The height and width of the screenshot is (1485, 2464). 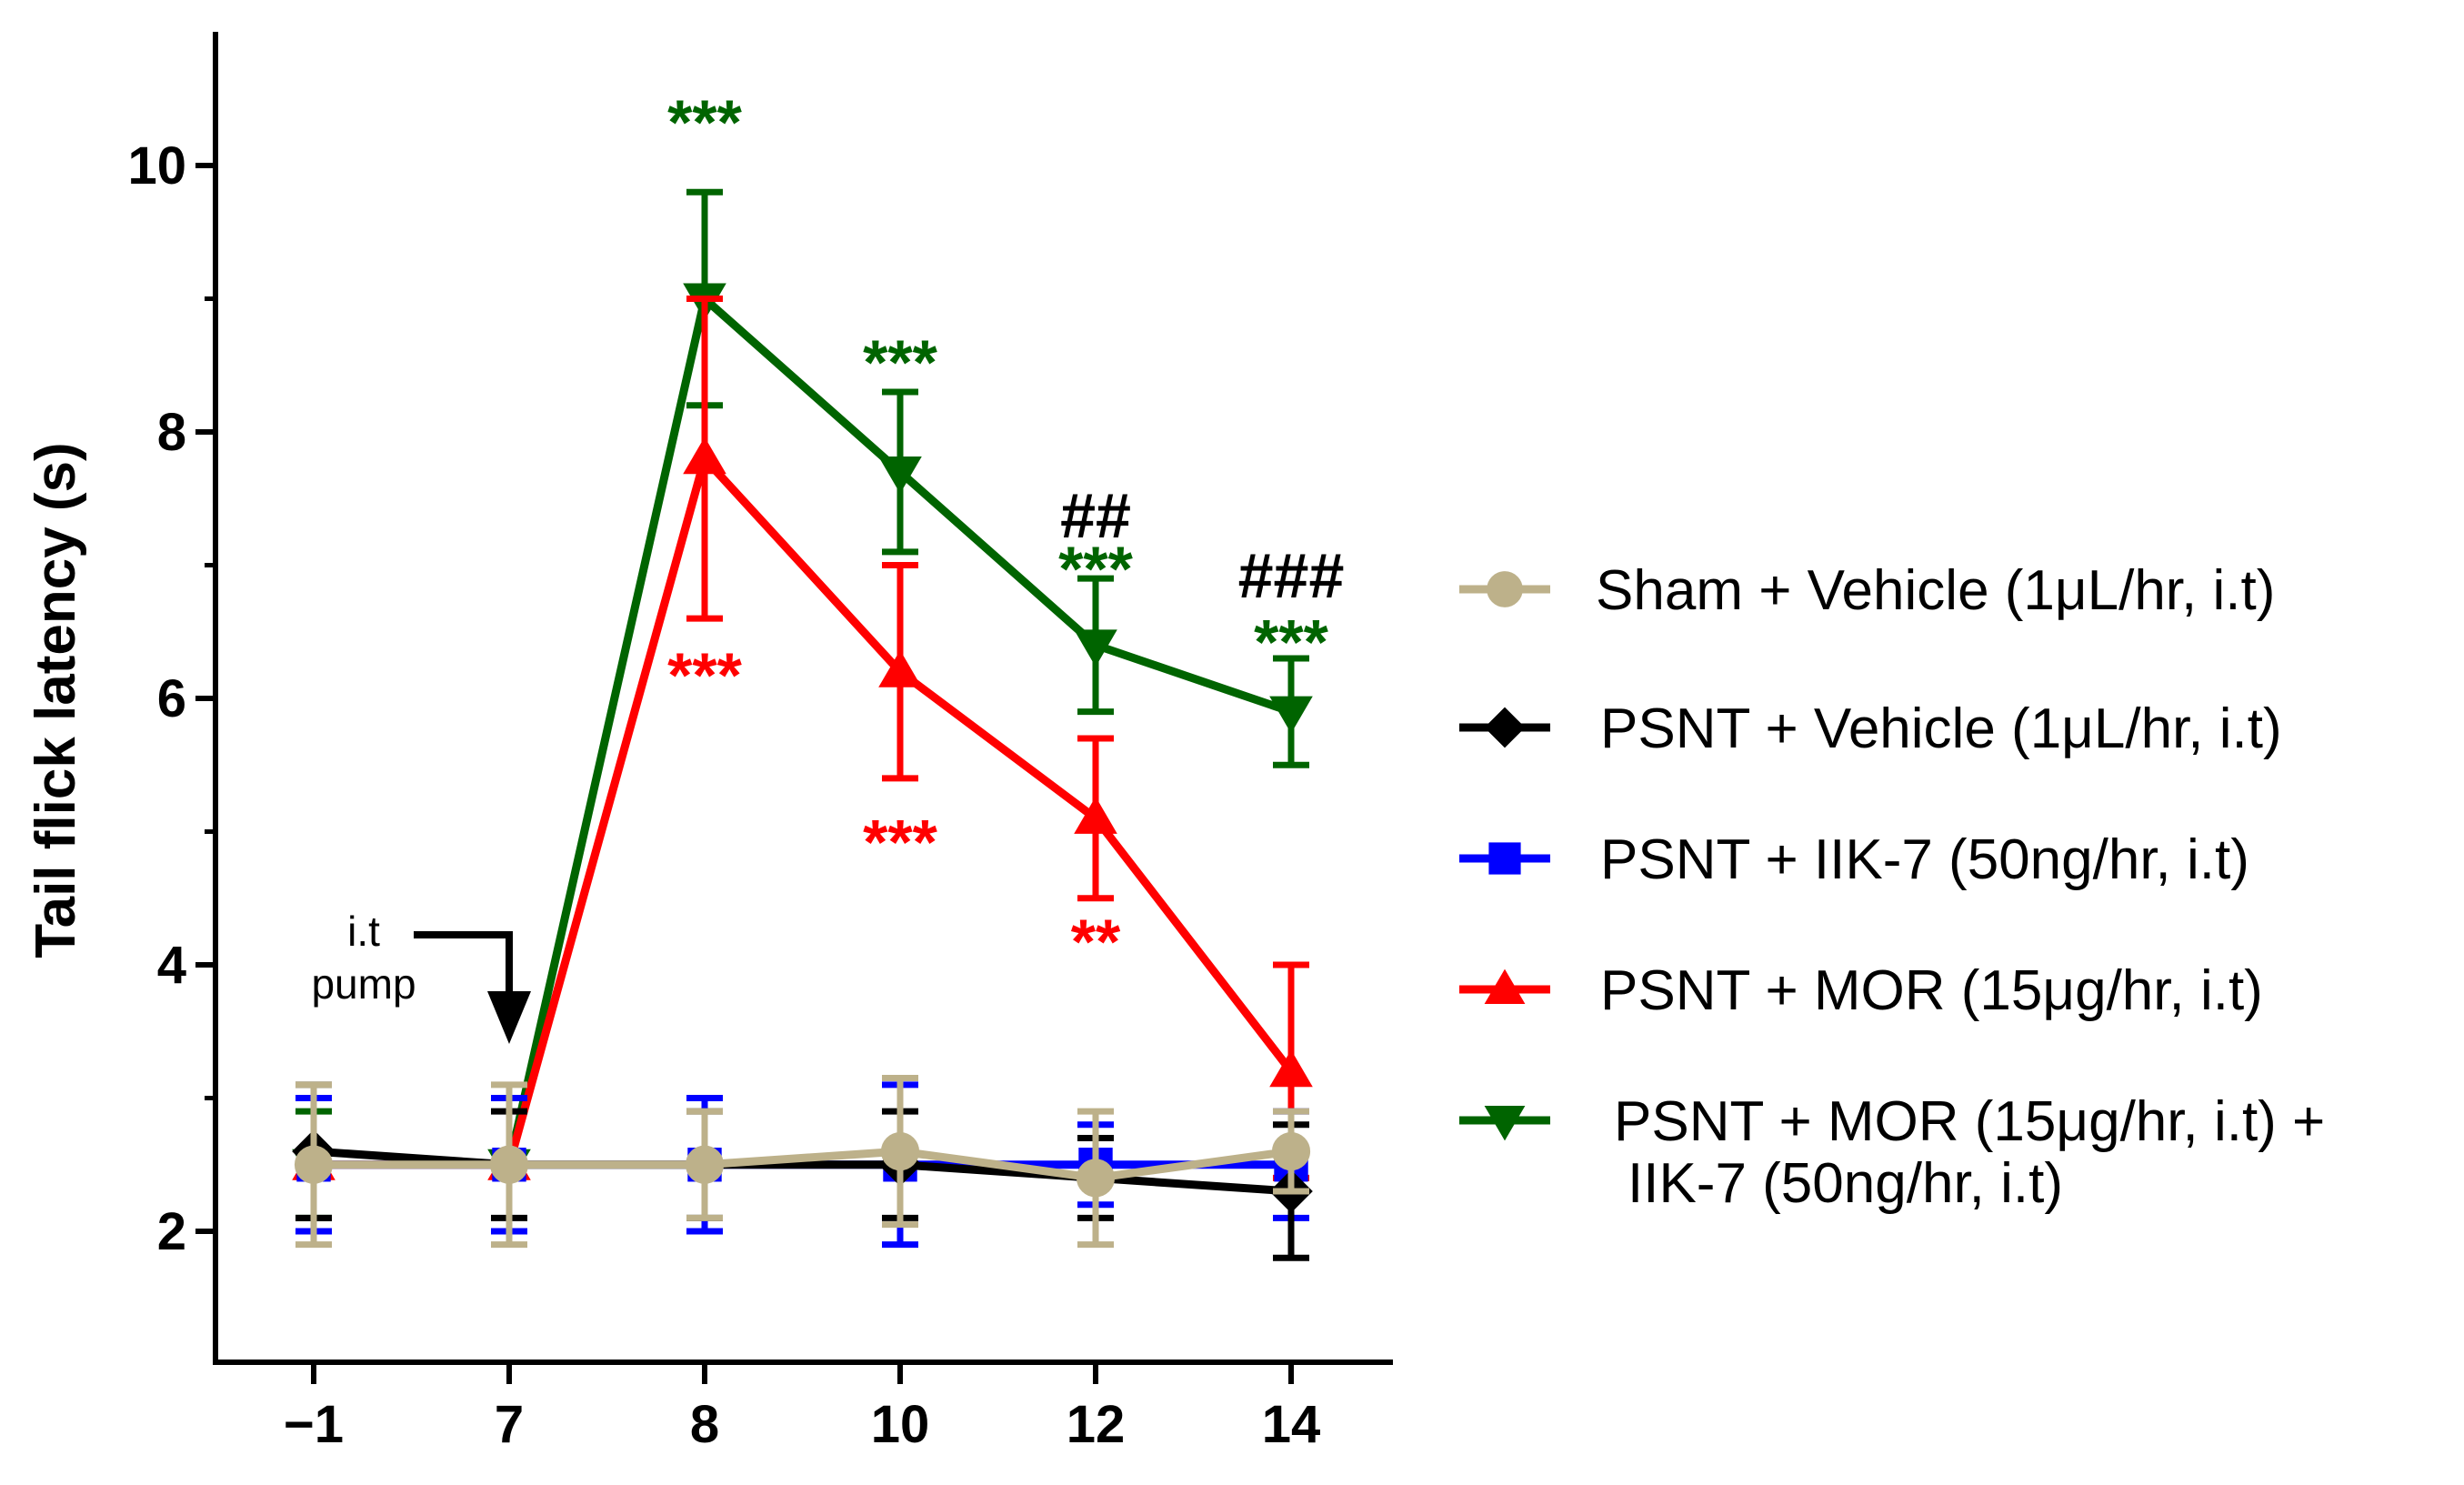 I want to click on legend-label: Sham + Vehicle (1μL/hr, i.t), so click(x=1935, y=590).